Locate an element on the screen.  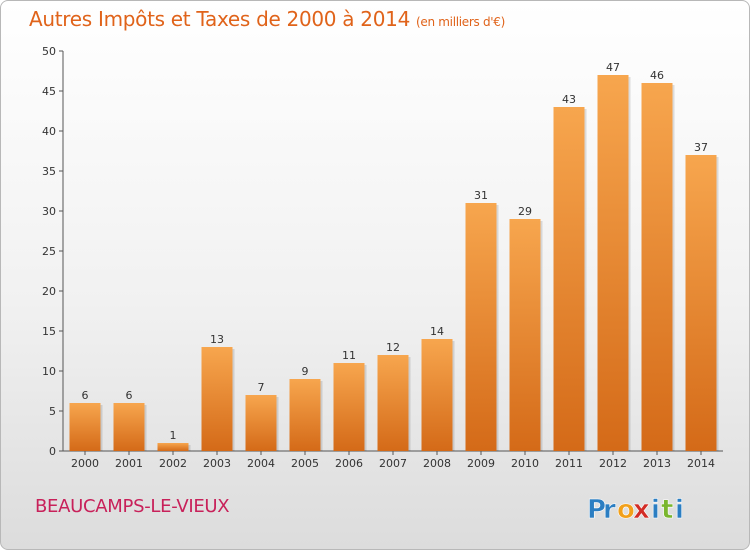
commune-name: BEAUCAMPS-LE-VIEUX is located at coordinates (132, 506).